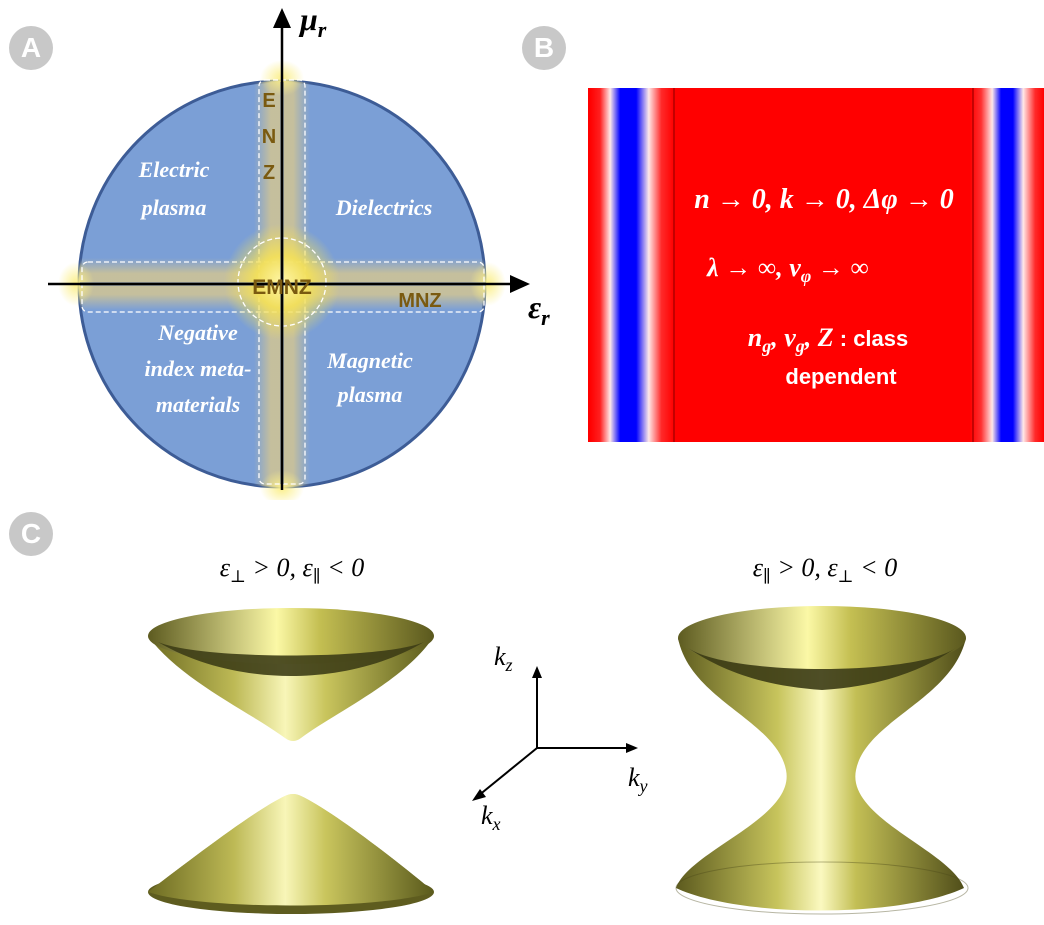 The width and height of the screenshot is (1044, 925). I want to click on kx-arrow-icon, so click(479, 795).